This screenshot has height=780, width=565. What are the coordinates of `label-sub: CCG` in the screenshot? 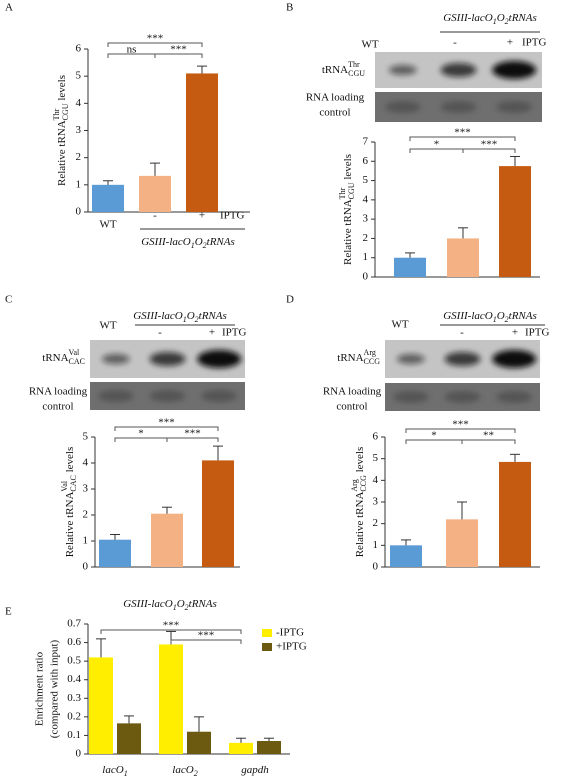 It's located at (372, 361).